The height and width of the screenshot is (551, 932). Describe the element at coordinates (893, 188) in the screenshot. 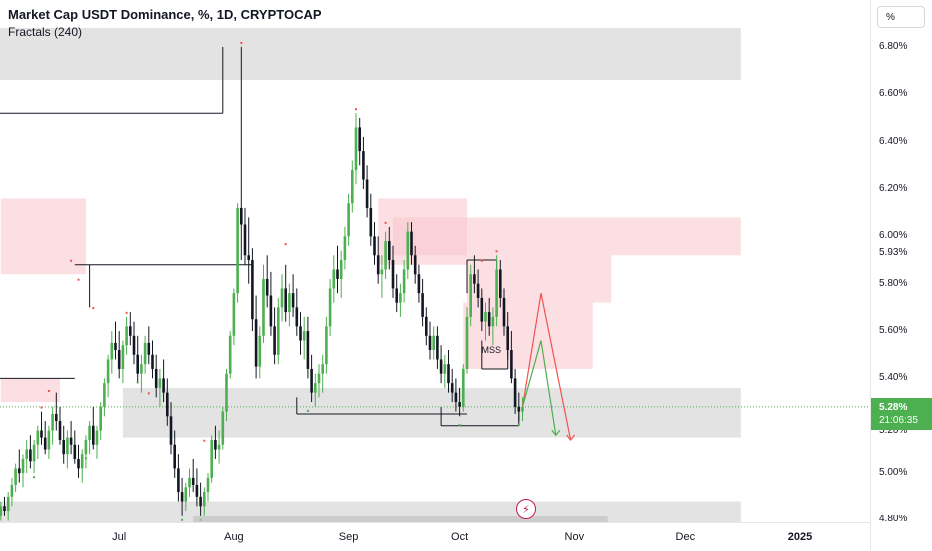

I see `price-tick-label: 6.20%` at that location.